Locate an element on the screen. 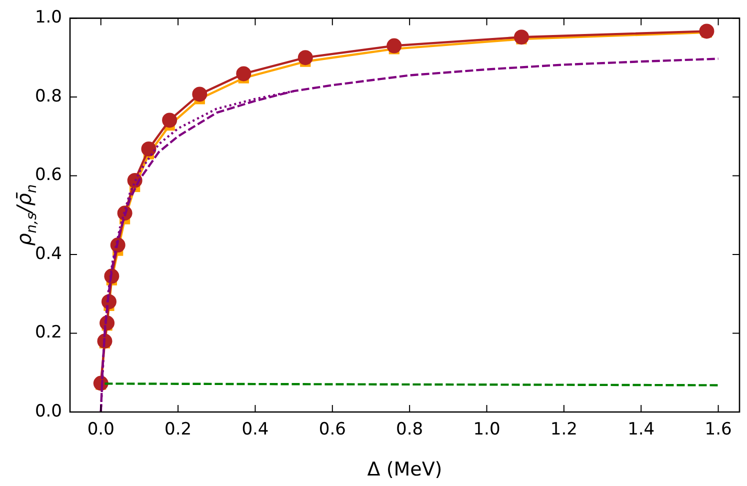 This screenshot has height=486, width=747. x-tick-label: 1.6 is located at coordinates (718, 430).